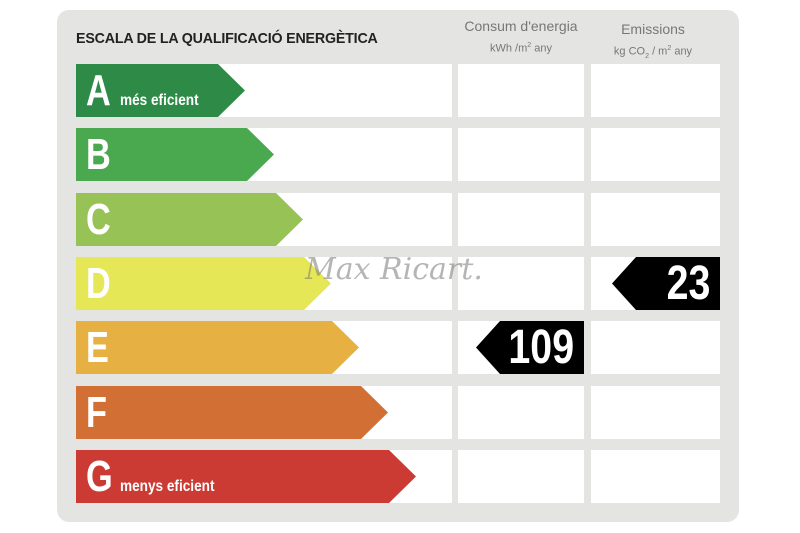  Describe the element at coordinates (521, 48) in the screenshot. I see `energy-column-unit: kWh /m2 any` at that location.